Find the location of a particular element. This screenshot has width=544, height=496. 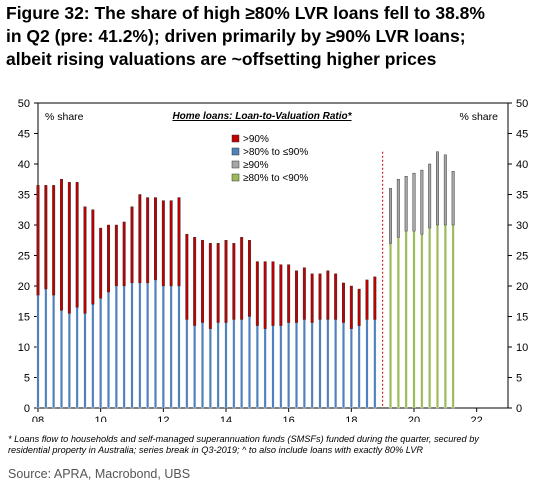

y-tick-label-right: 20 is located at coordinates (522, 287).